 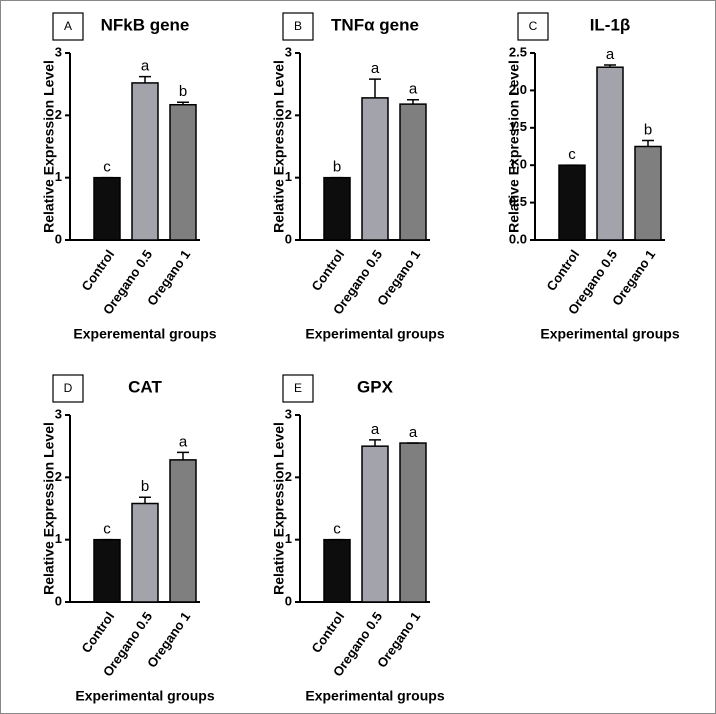 I want to click on panel-label: C, so click(x=533, y=26).